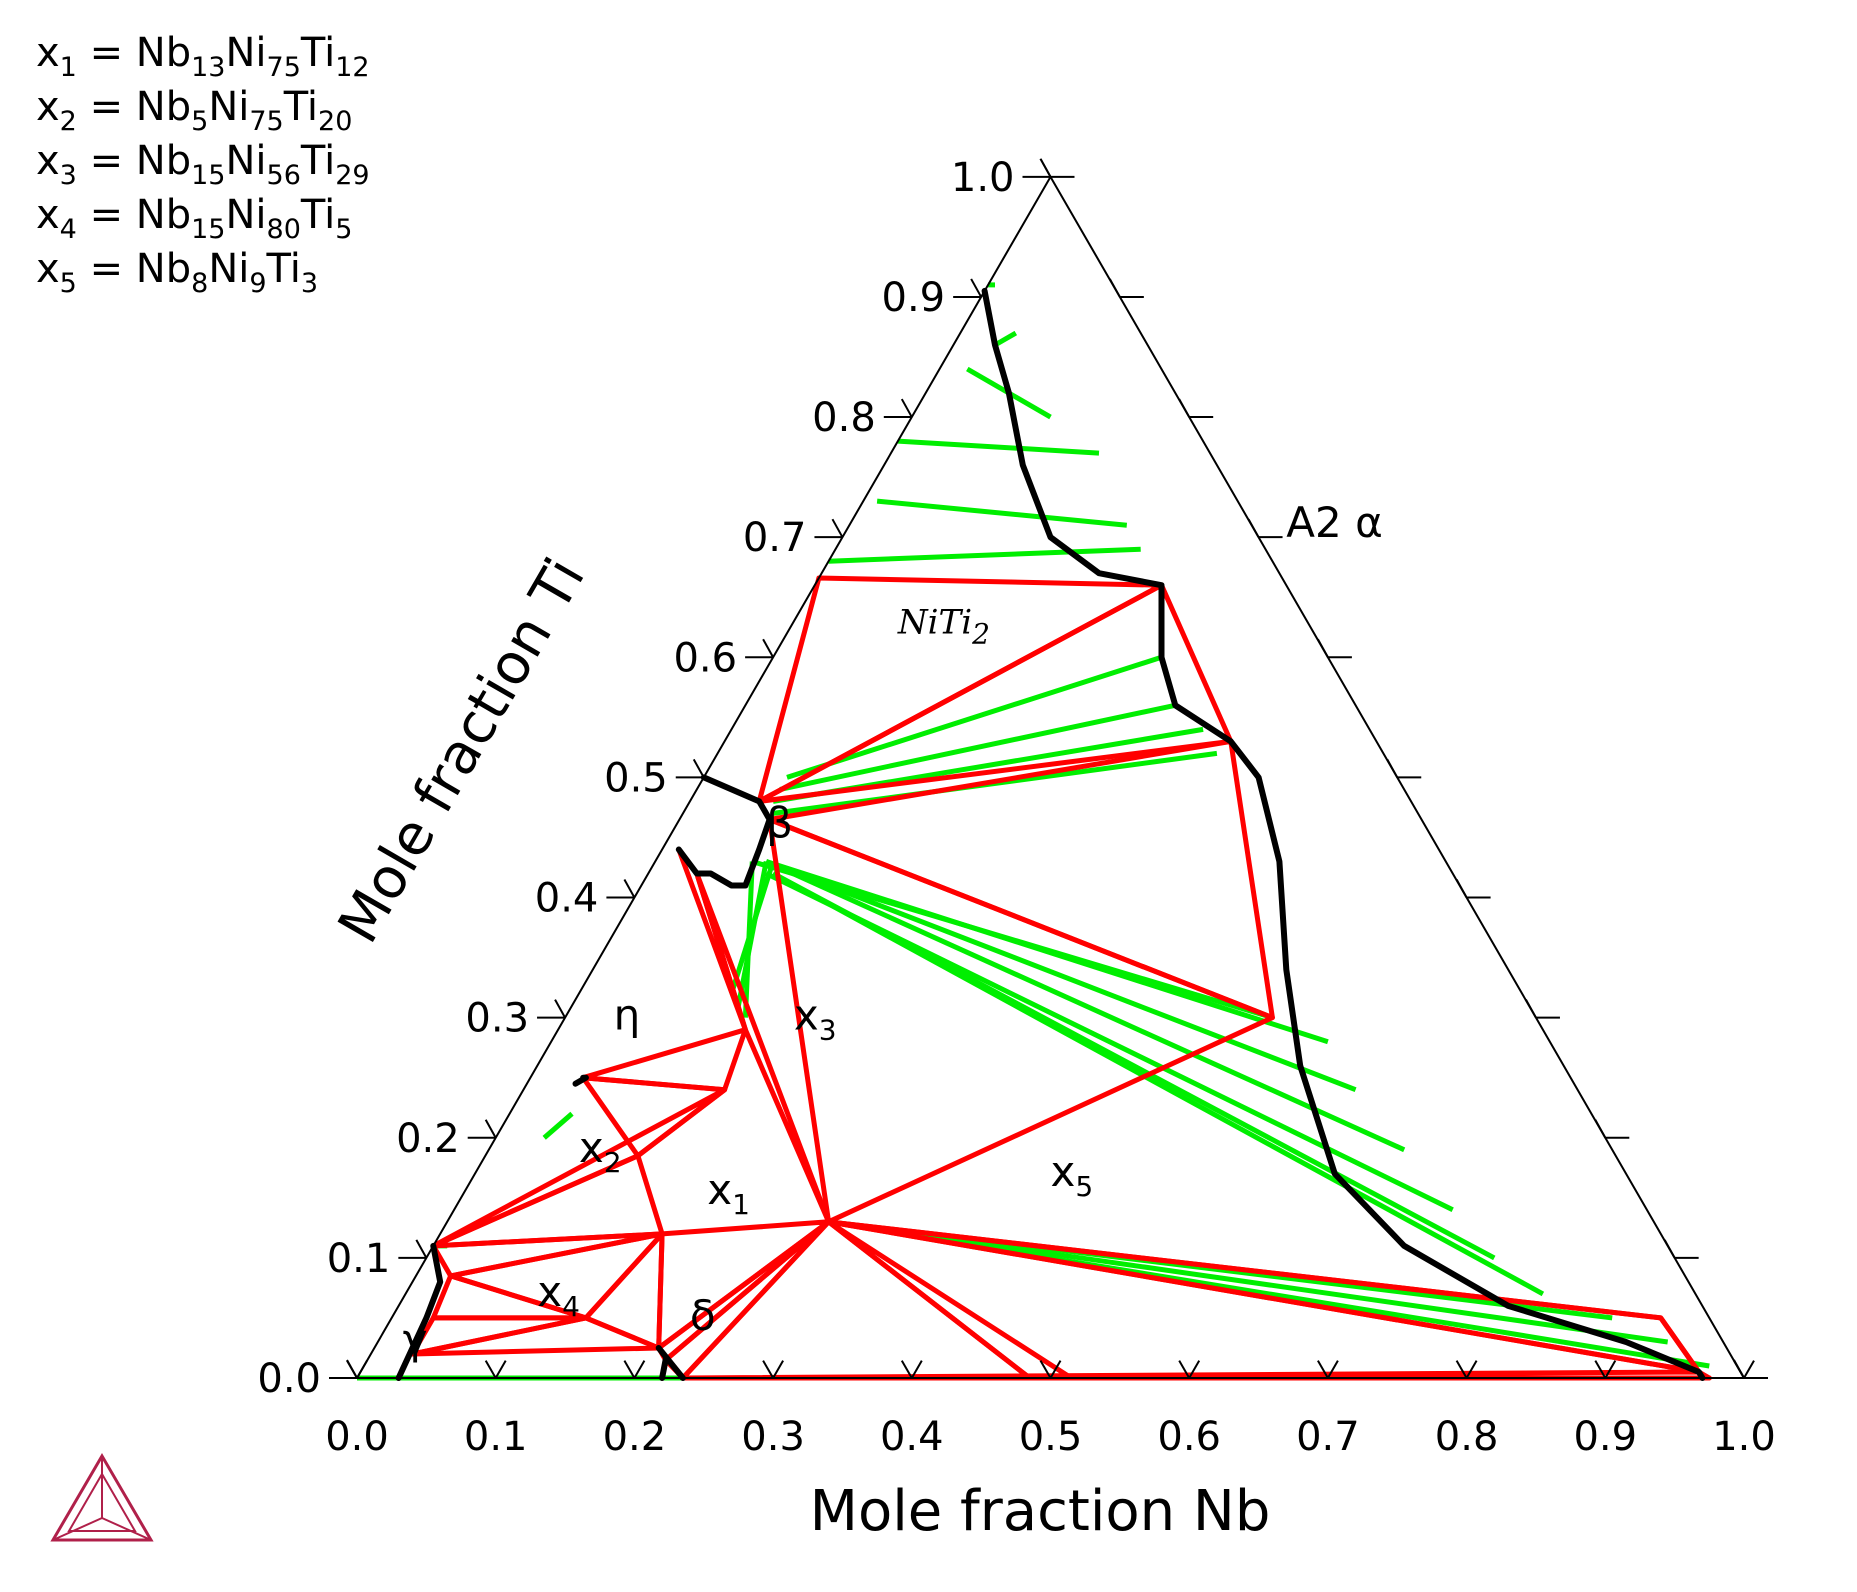  What do you see at coordinates (203, 56) in the screenshot?
I see `legend-x1: x1 = Nb13Ni75Ti12` at bounding box center [203, 56].